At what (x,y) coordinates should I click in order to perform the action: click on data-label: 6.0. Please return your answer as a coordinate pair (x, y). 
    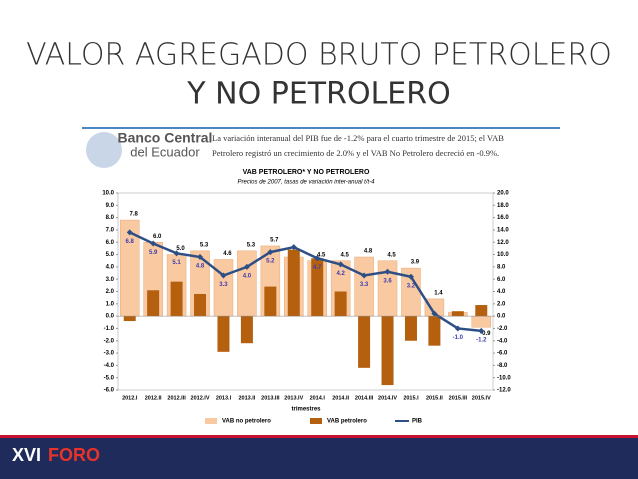
    Looking at the image, I should click on (157, 237).